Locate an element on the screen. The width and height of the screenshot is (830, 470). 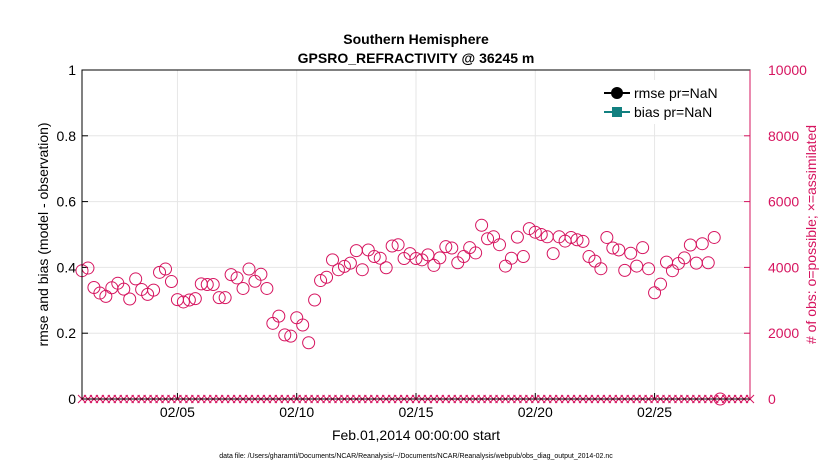
y-right-tick-label: 10000 is located at coordinates (787, 70).